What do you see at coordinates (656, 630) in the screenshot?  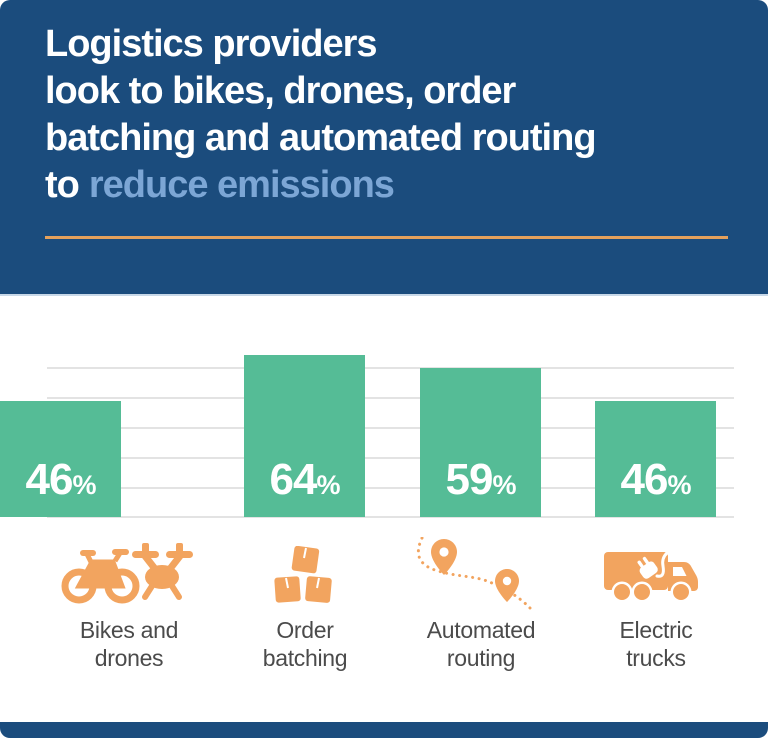 I see `label-line: Electric` at bounding box center [656, 630].